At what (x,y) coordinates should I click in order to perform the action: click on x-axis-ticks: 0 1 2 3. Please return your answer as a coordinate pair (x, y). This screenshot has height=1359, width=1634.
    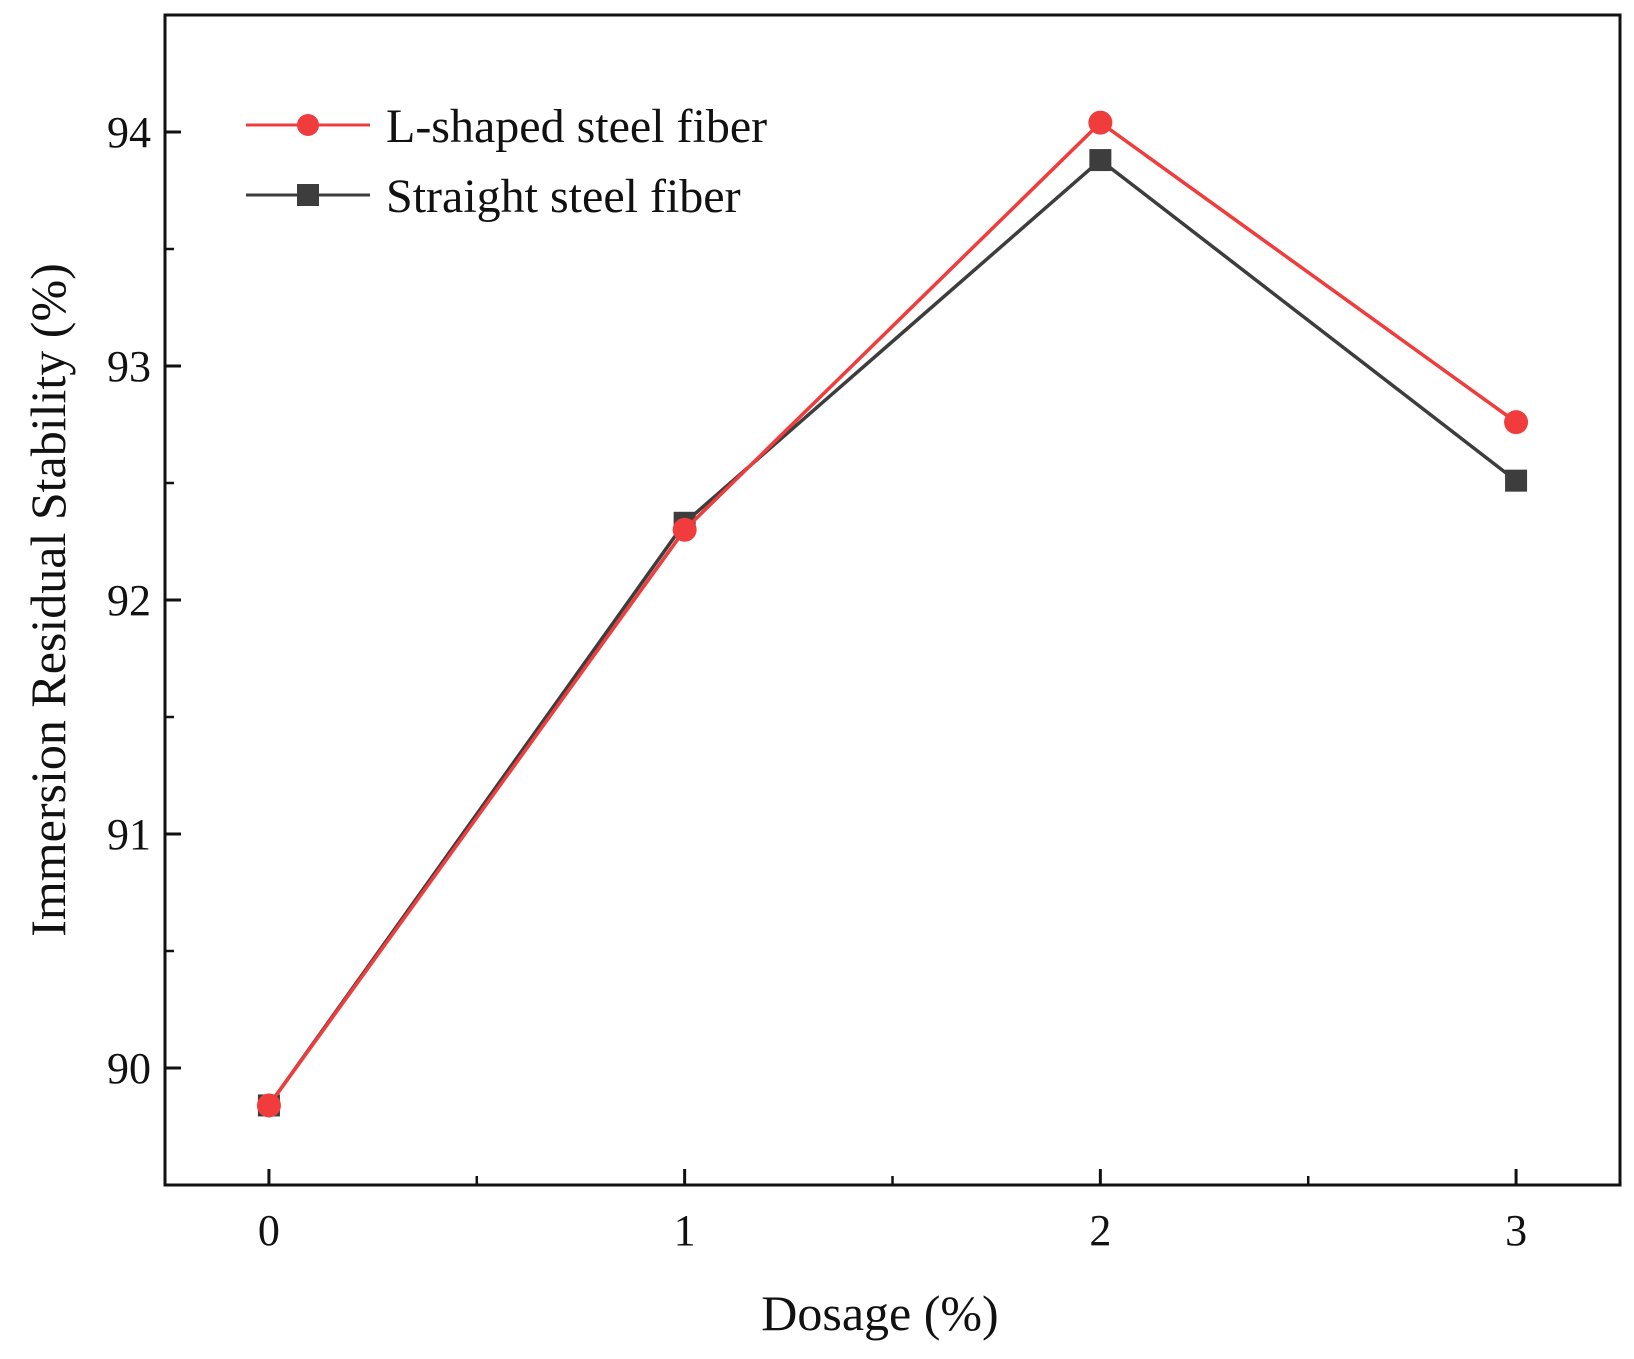
    Looking at the image, I should click on (892, 1212).